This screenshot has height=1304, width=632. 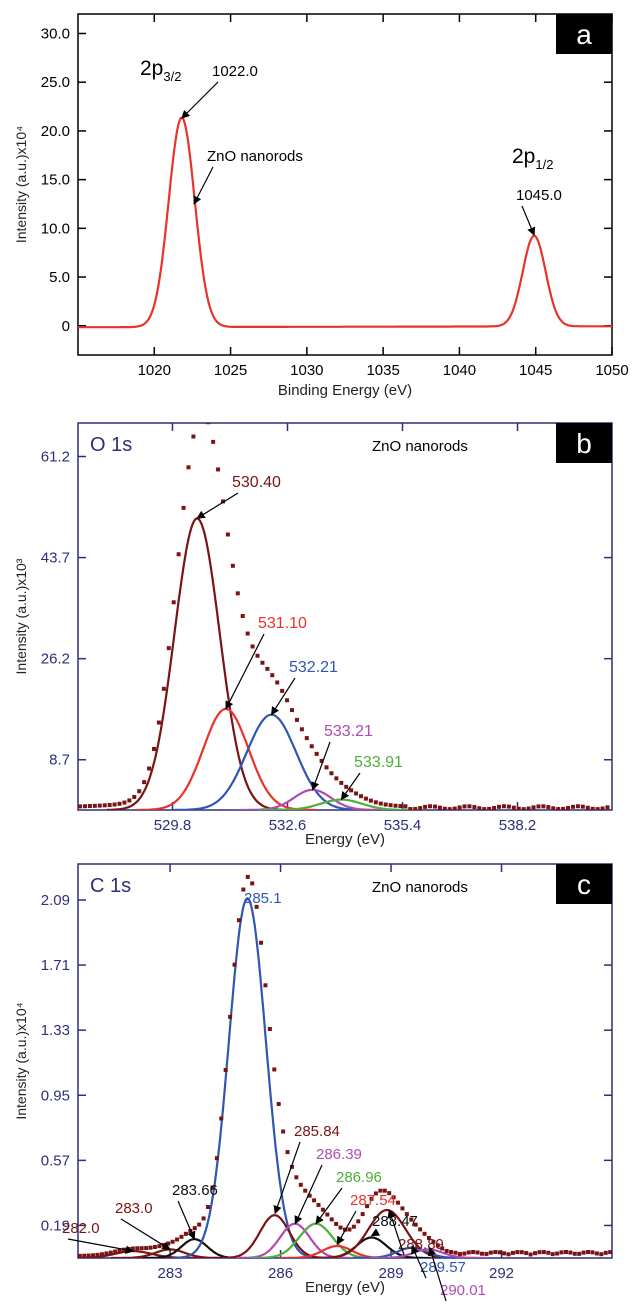 What do you see at coordinates (55, 659) in the screenshot?
I see `y-tick-label: 26.2` at bounding box center [55, 659].